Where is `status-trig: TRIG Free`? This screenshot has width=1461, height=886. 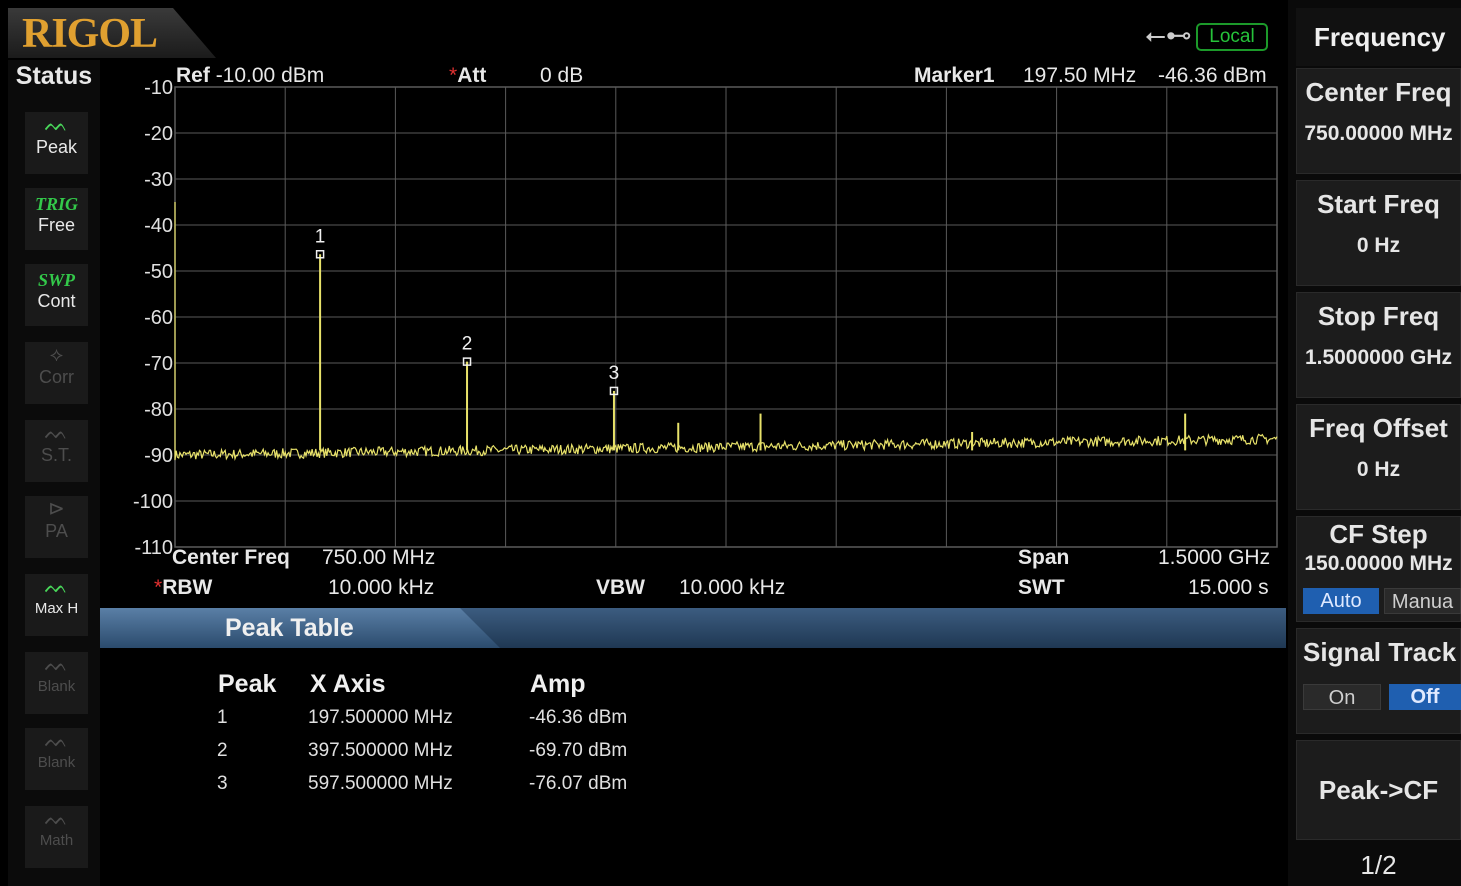
status-trig: TRIG Free is located at coordinates (56, 219).